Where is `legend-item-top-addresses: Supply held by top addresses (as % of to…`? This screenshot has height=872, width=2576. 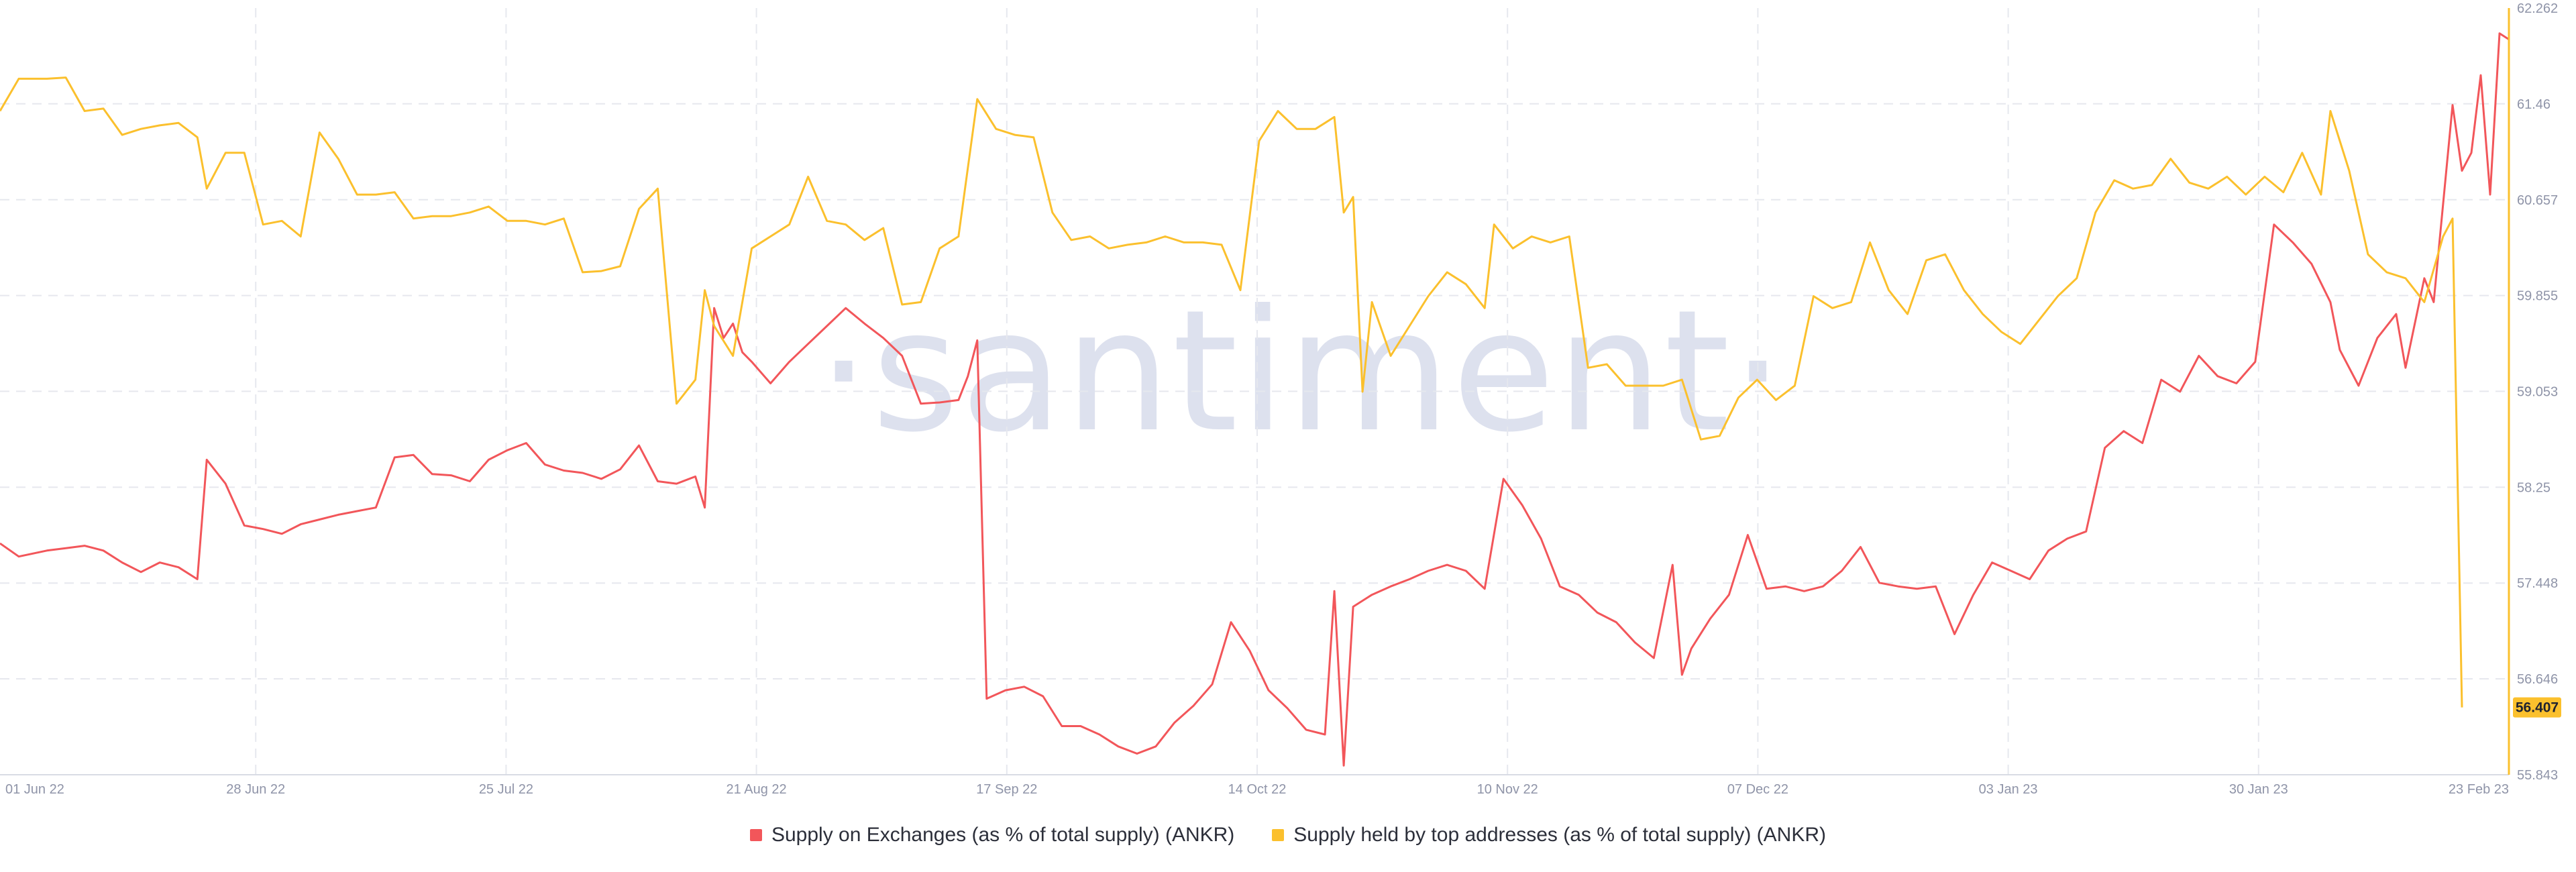 legend-item-top-addresses: Supply held by top addresses (as % of to… is located at coordinates (1549, 836).